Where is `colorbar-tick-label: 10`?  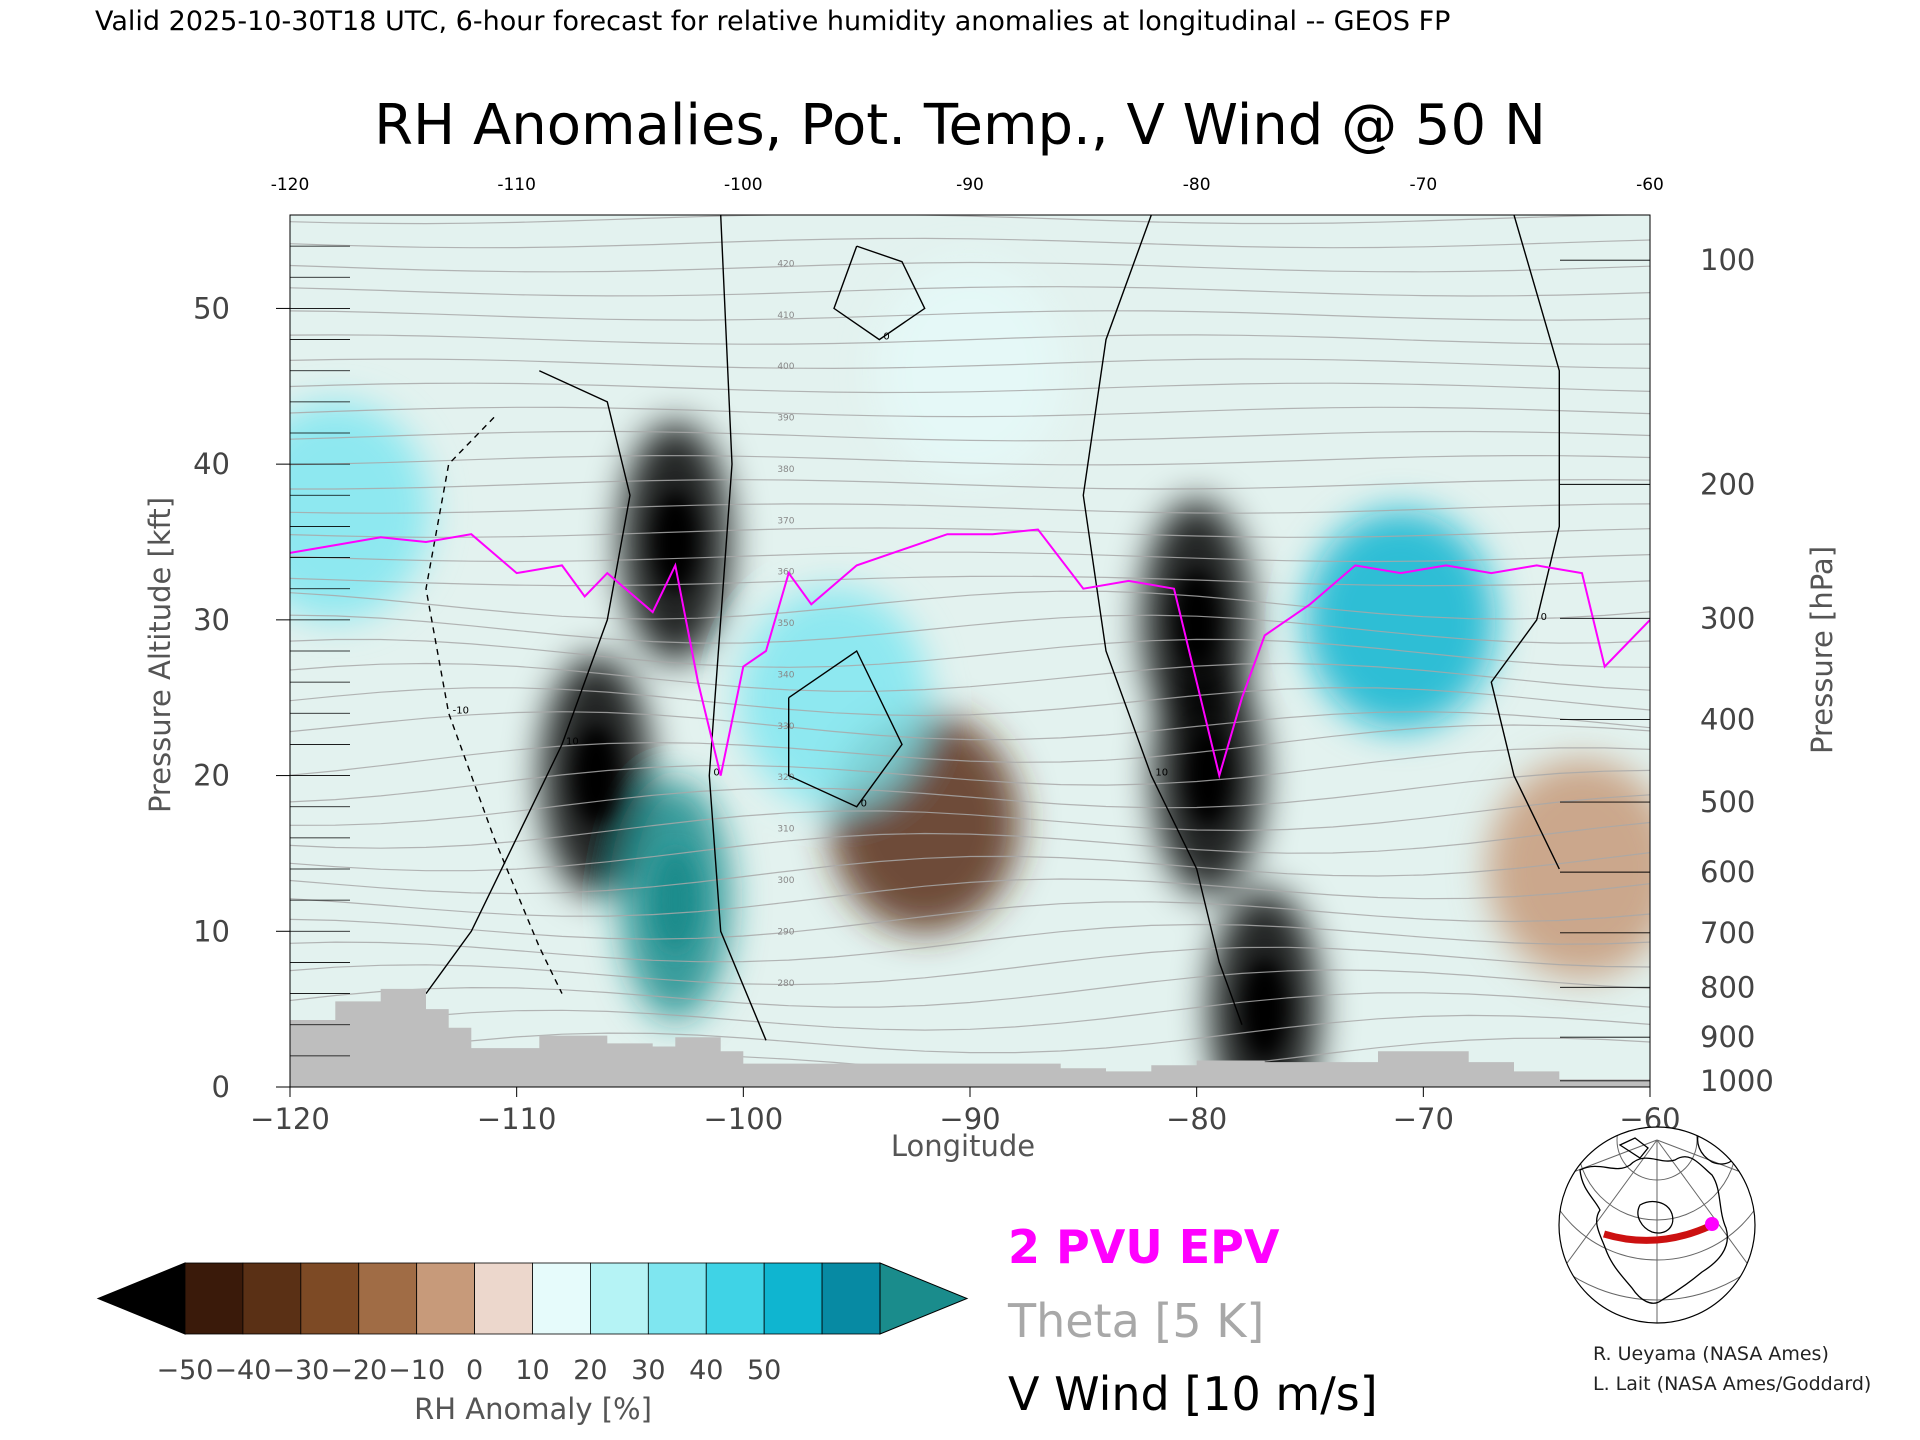 colorbar-tick-label: 10 is located at coordinates (532, 1370).